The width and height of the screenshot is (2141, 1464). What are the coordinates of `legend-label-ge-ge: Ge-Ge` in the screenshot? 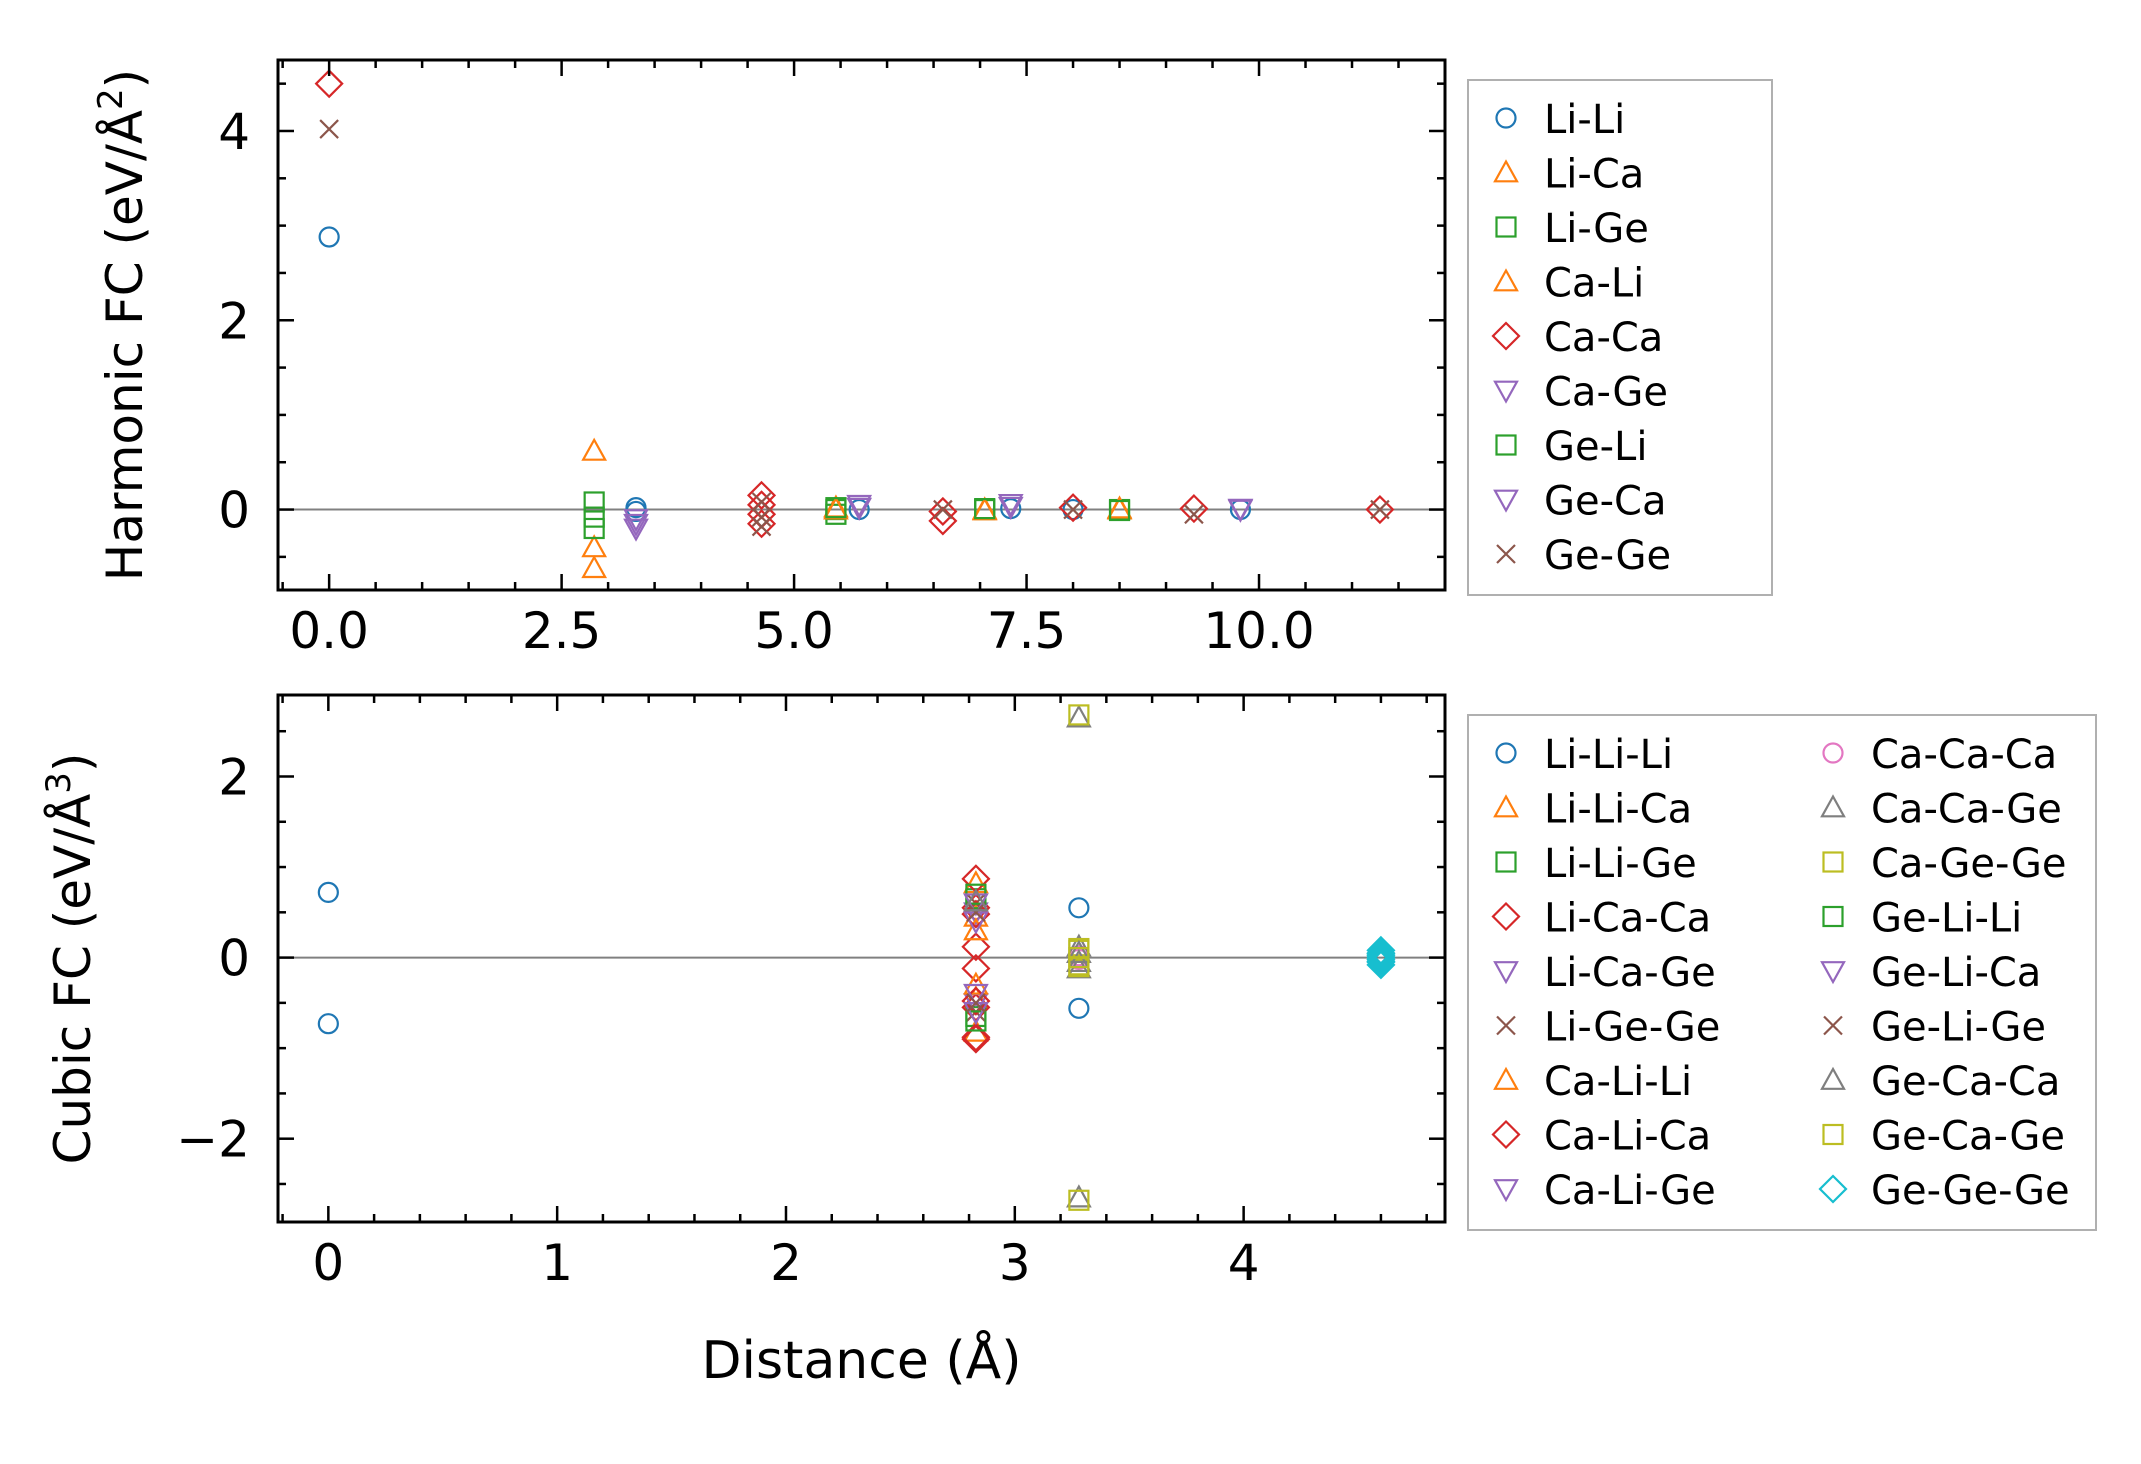 It's located at (1607, 556).